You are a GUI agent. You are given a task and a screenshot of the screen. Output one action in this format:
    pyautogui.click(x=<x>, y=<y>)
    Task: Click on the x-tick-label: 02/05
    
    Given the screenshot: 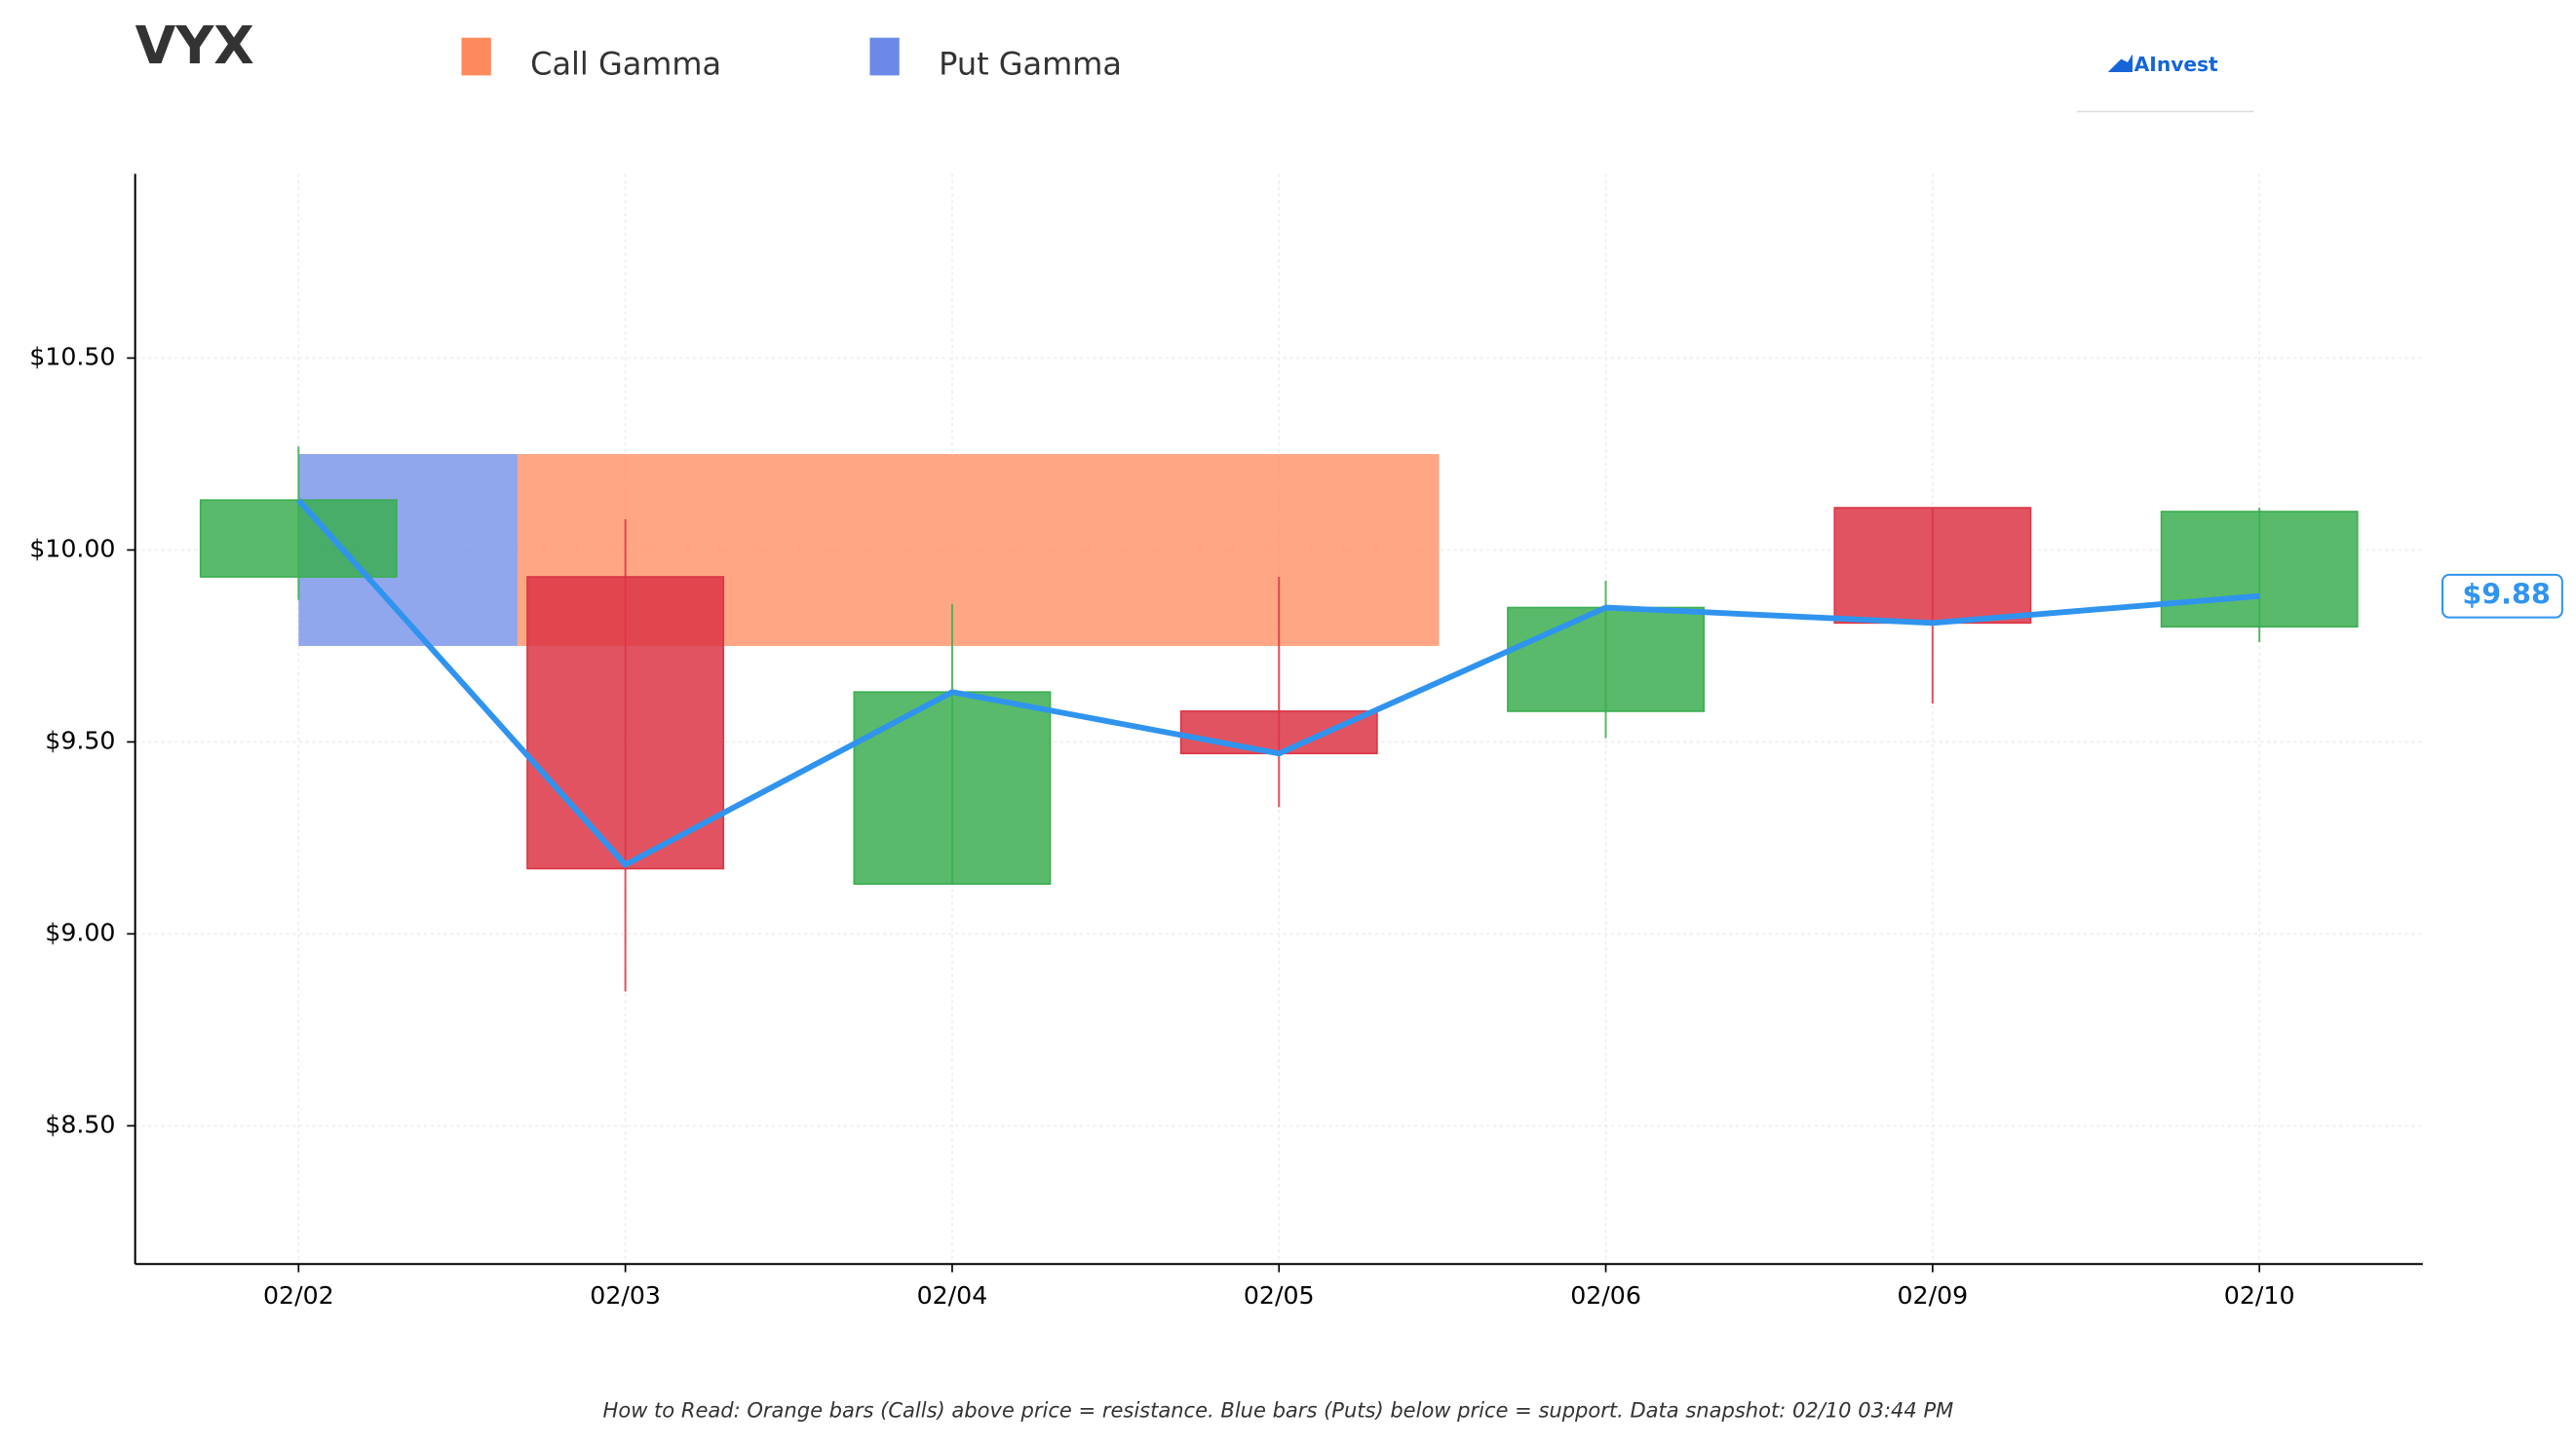 What is the action you would take?
    pyautogui.click(x=1279, y=1295)
    